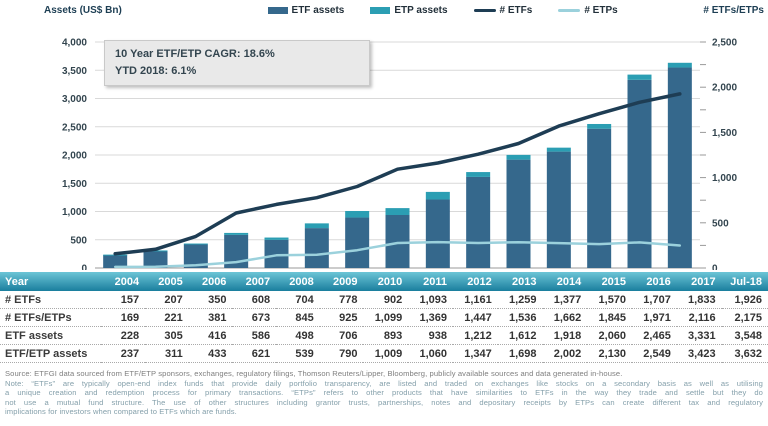 This screenshot has height=426, width=768. What do you see at coordinates (123, 281) in the screenshot?
I see `year-cell: 2004` at bounding box center [123, 281].